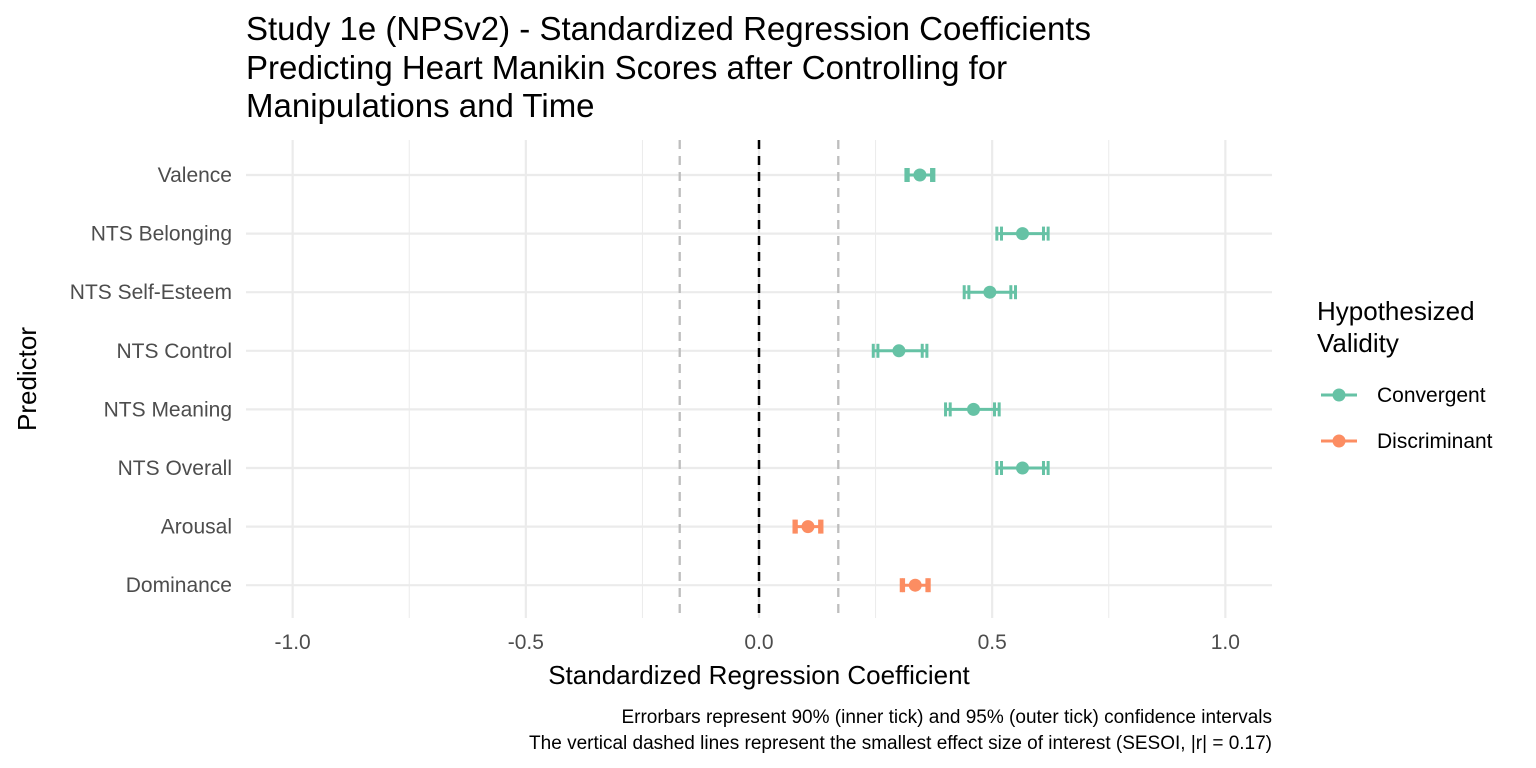 The height and width of the screenshot is (768, 1536). I want to click on errorbar-nts-overall, so click(1022, 468).